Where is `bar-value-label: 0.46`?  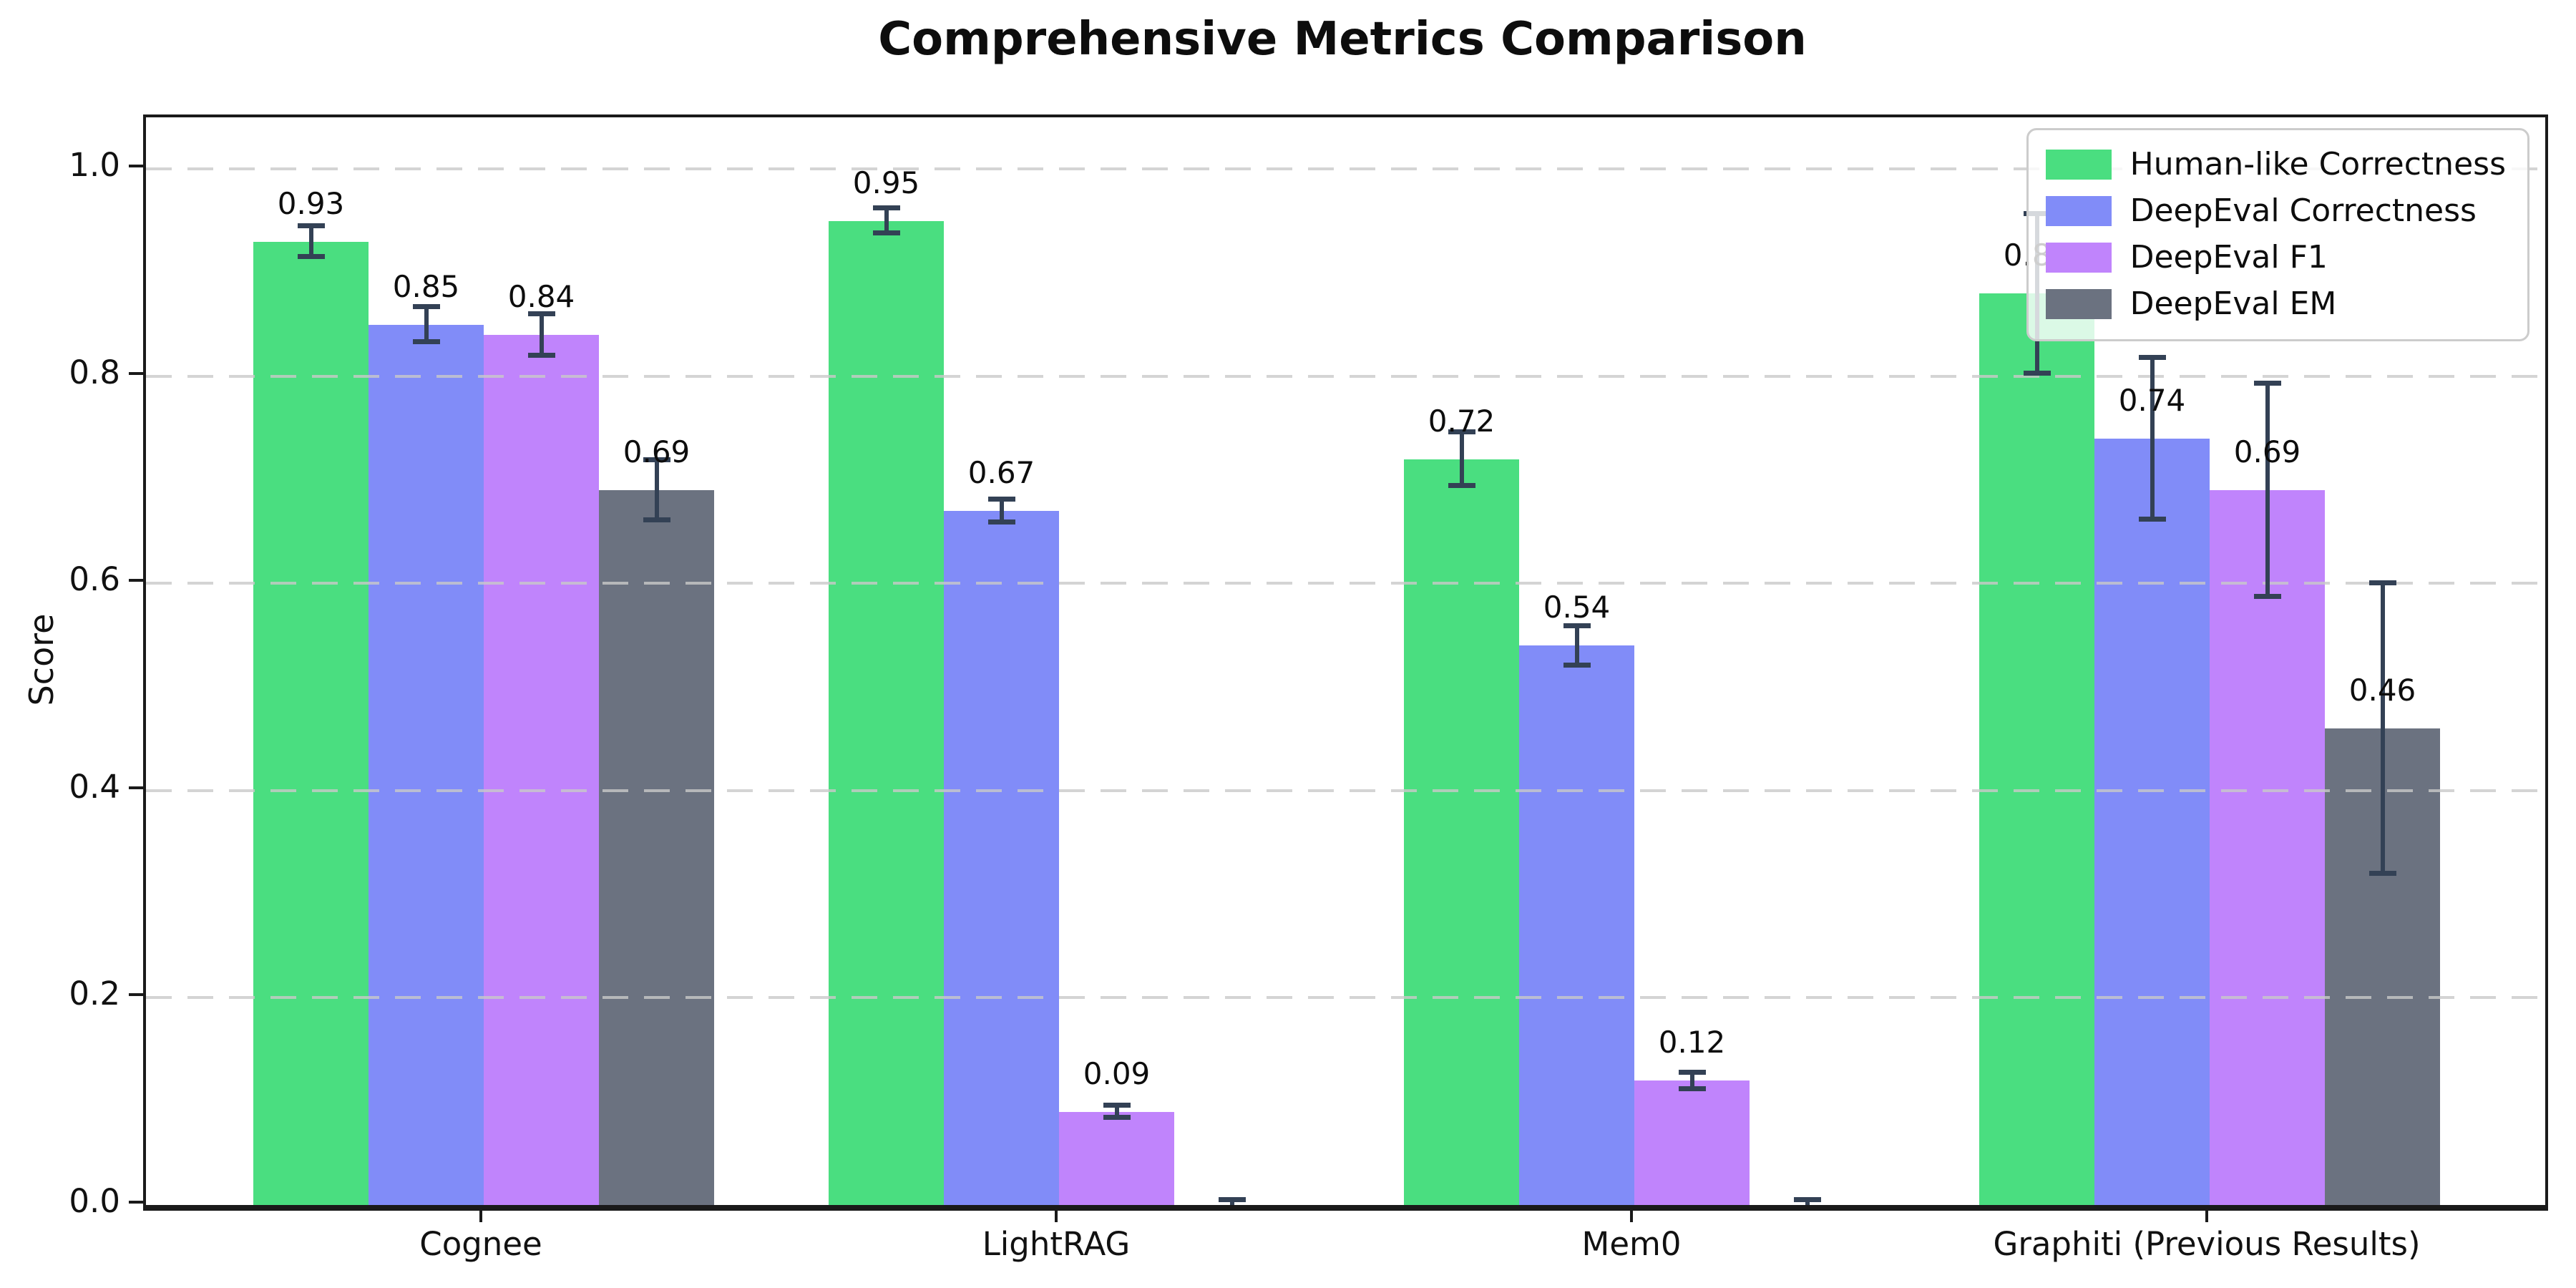
bar-value-label: 0.46 is located at coordinates (2382, 690).